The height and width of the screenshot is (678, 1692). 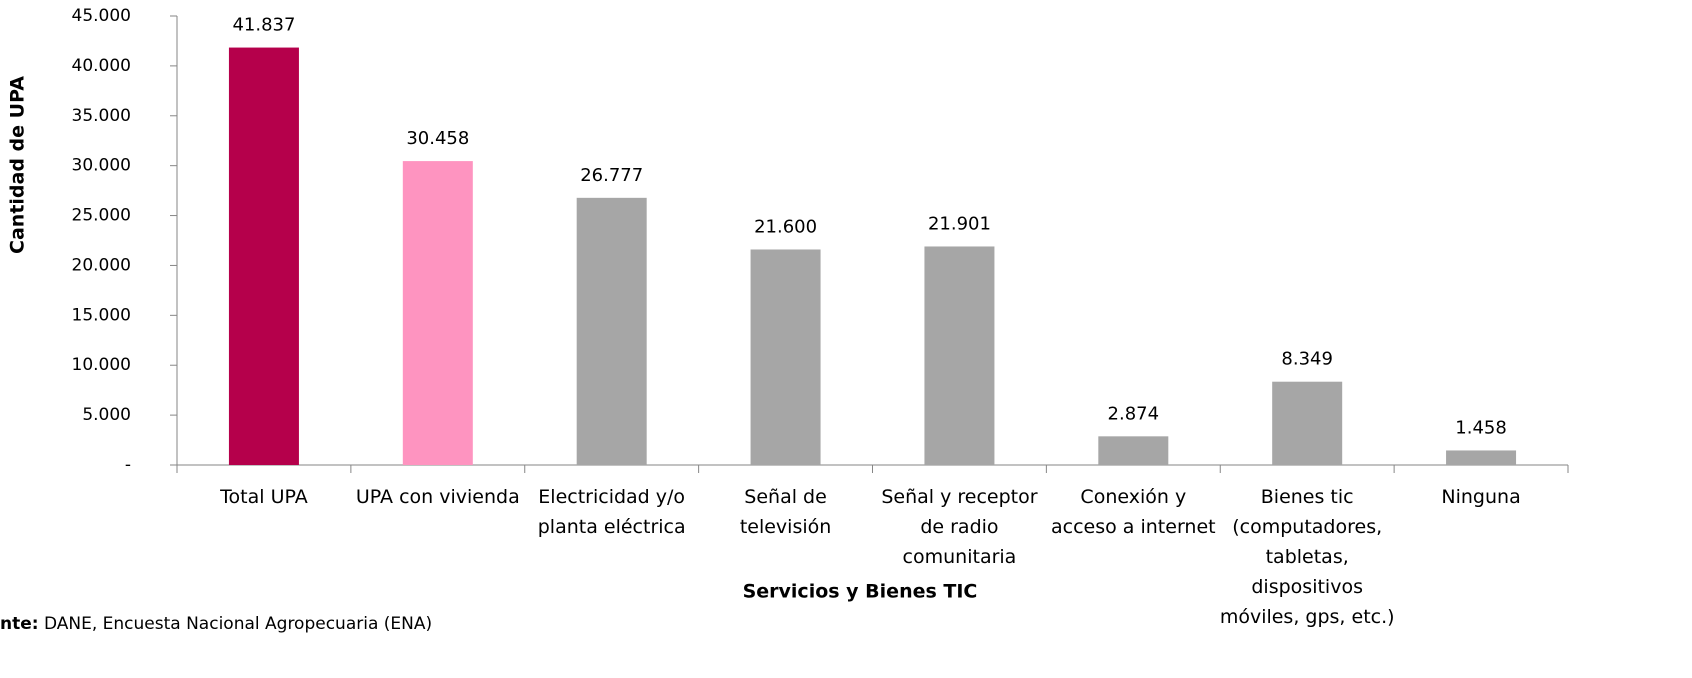 What do you see at coordinates (437, 138) in the screenshot?
I see `value-label: 30.458` at bounding box center [437, 138].